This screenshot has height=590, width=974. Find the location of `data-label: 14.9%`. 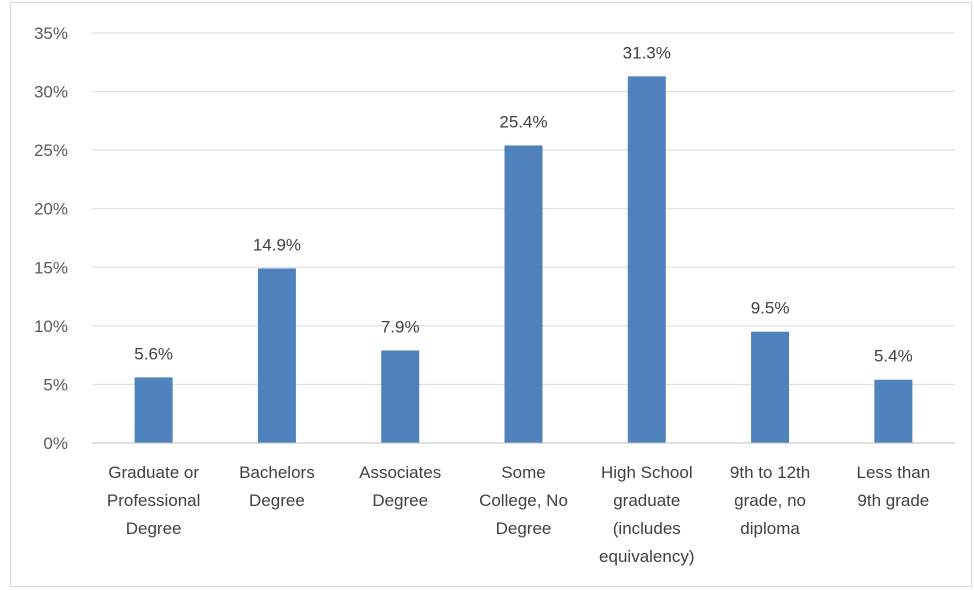

data-label: 14.9% is located at coordinates (277, 244).